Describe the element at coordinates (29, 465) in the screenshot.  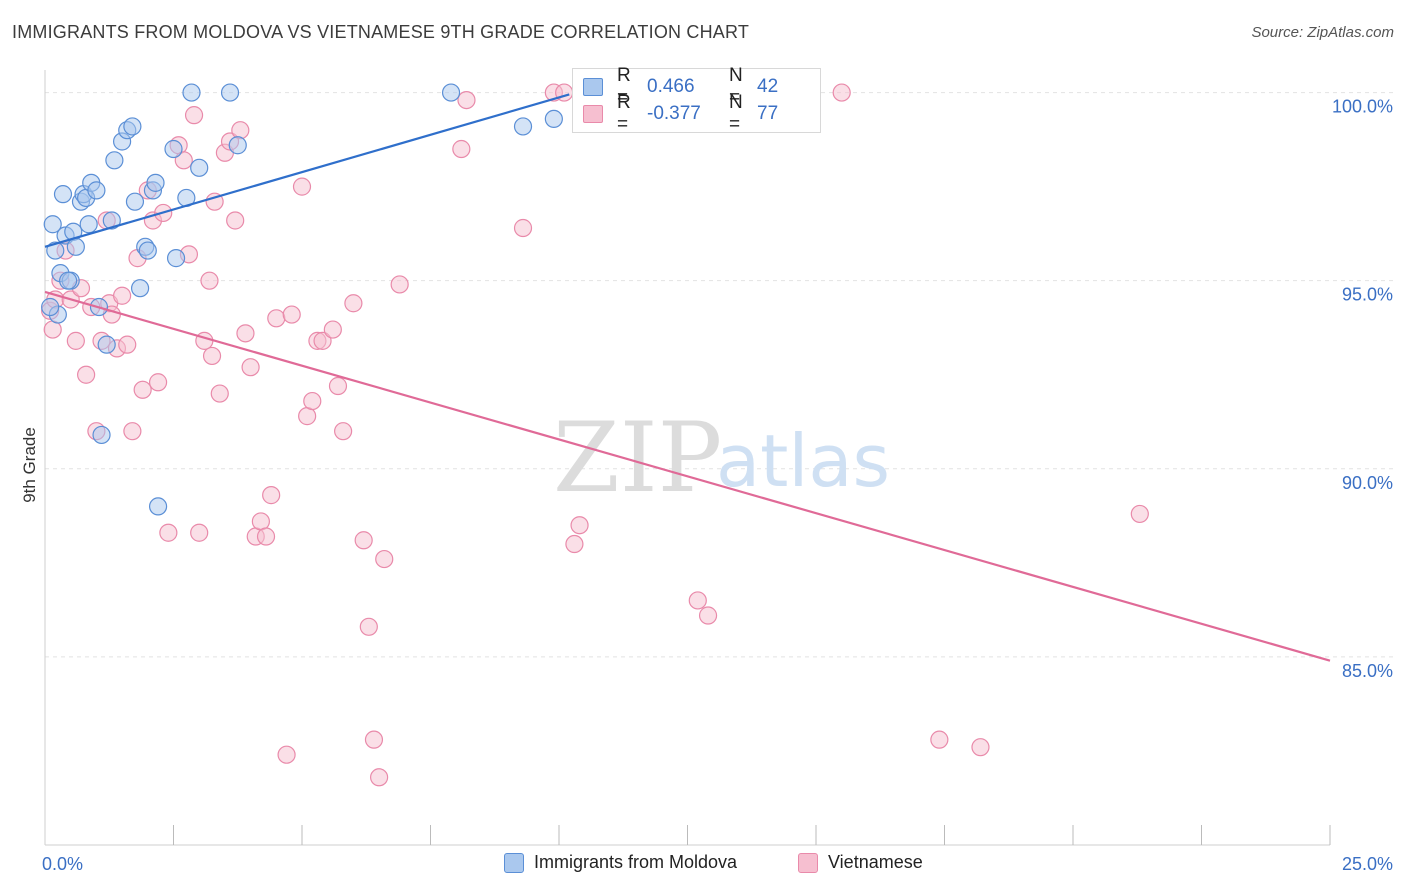
I see `y-axis-label: 9th Grade` at that location.